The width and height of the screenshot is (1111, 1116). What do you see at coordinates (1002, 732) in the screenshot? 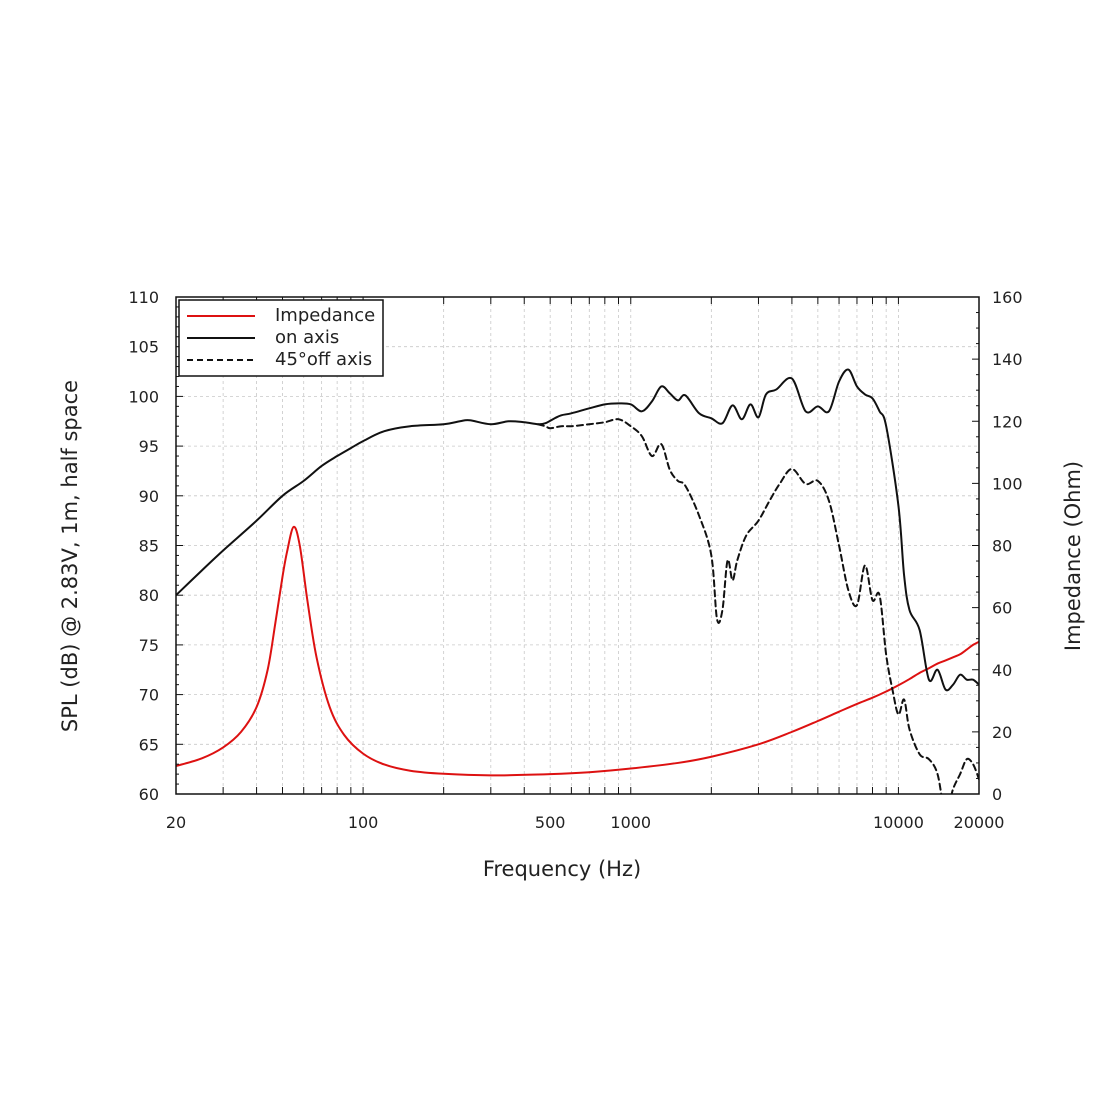
I see `y2-tick-label: 20` at bounding box center [1002, 732].